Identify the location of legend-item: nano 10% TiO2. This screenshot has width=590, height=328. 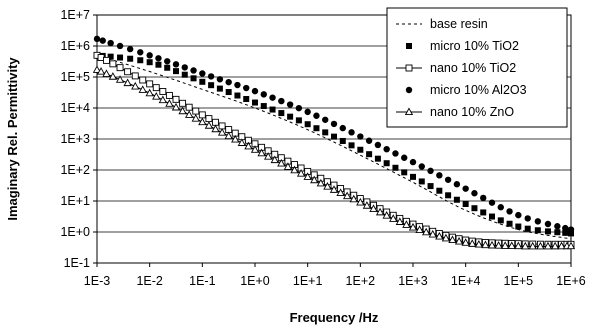
(456, 68).